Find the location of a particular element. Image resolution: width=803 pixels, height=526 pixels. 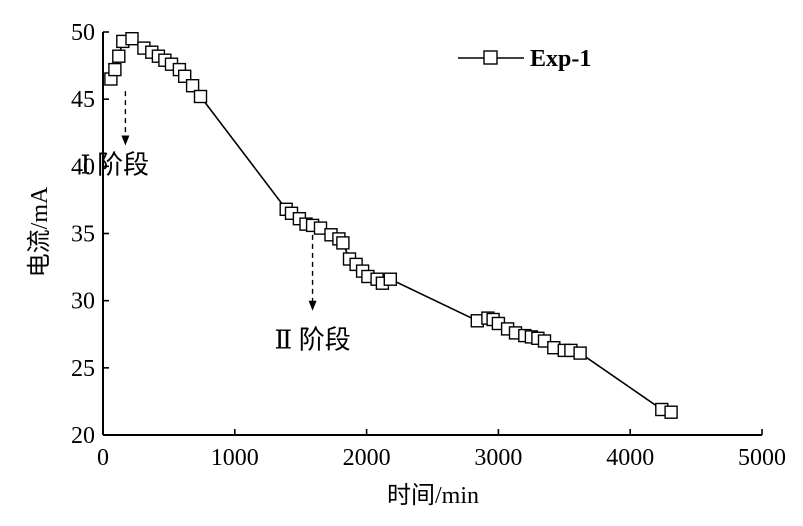

x-tick-label: 3000 is located at coordinates (498, 458).